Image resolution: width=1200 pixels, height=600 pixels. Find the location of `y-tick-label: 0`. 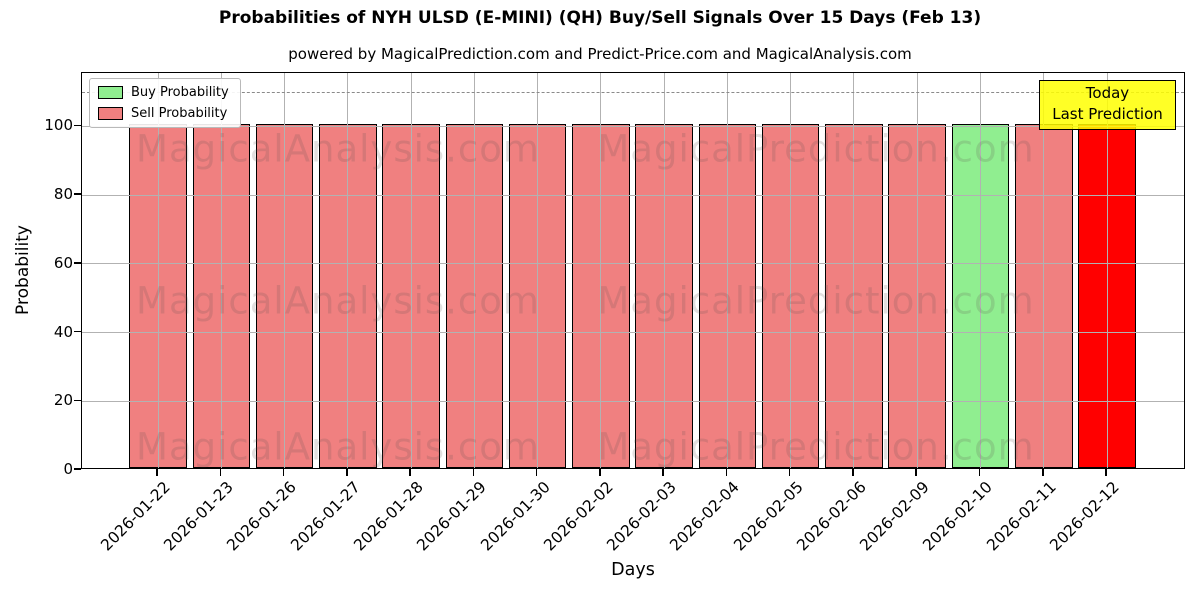

y-tick-label: 0 is located at coordinates (68, 469).